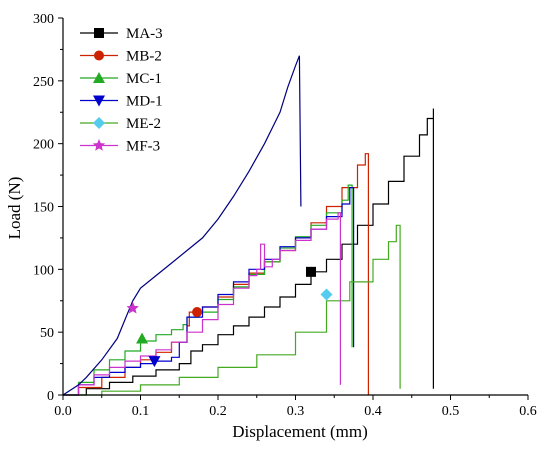  I want to click on y-tick-label: 100, so click(43, 270).